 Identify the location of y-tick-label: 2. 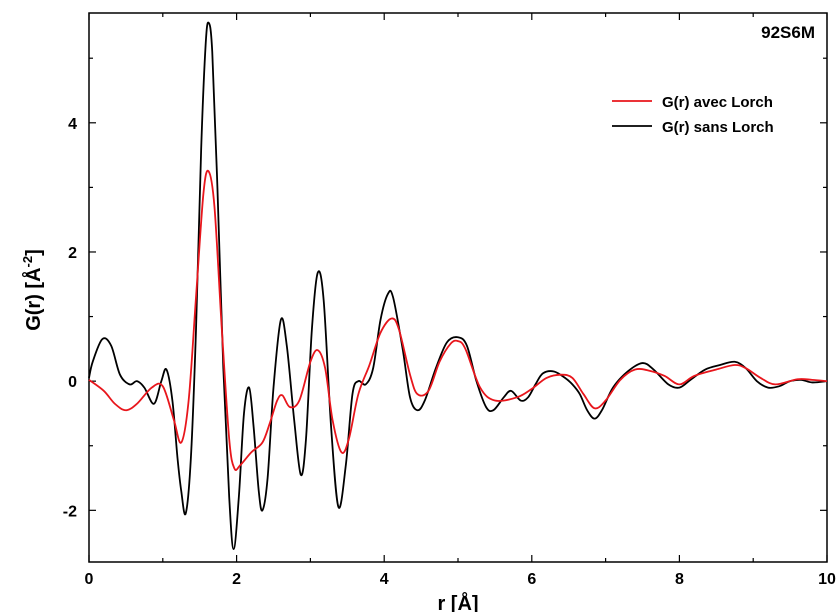
(72, 253).